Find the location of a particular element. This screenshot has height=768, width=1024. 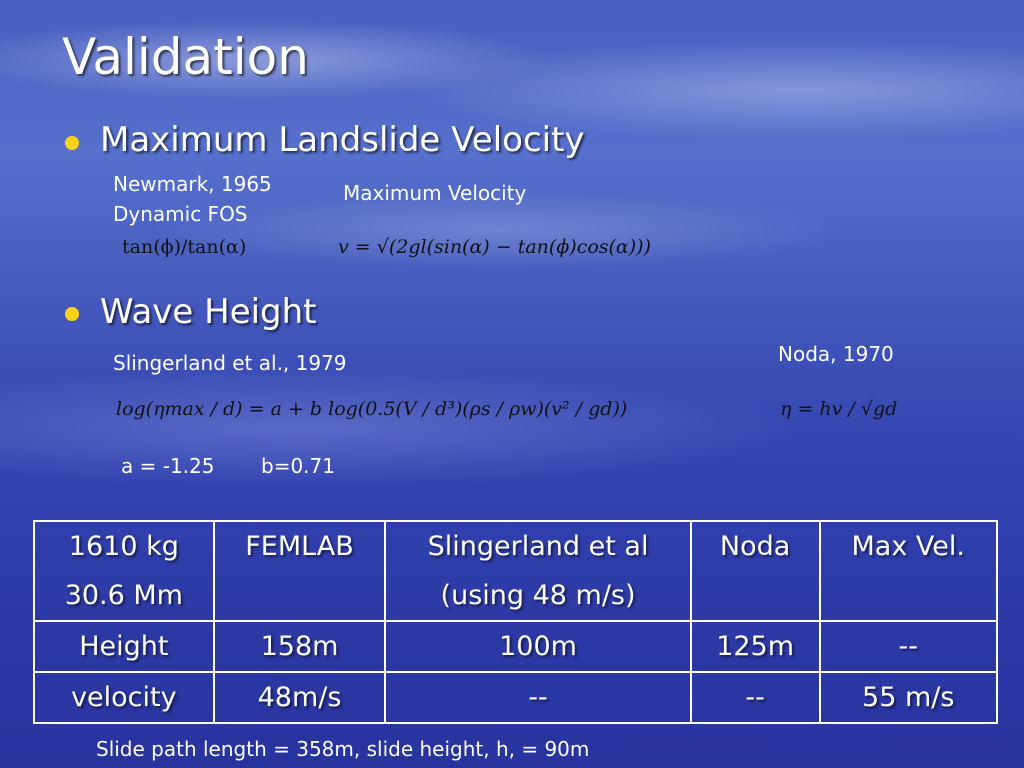

table-cell: Max Vel. is located at coordinates (908, 571).